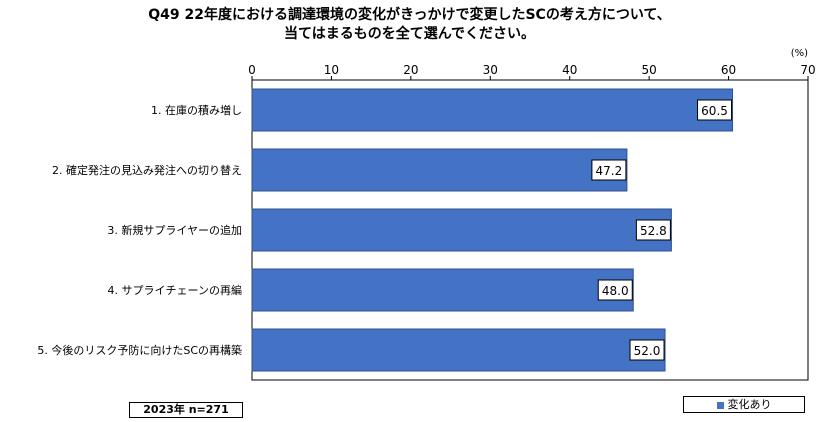  I want to click on sample-size-note: 2023年 n=271, so click(186, 410).